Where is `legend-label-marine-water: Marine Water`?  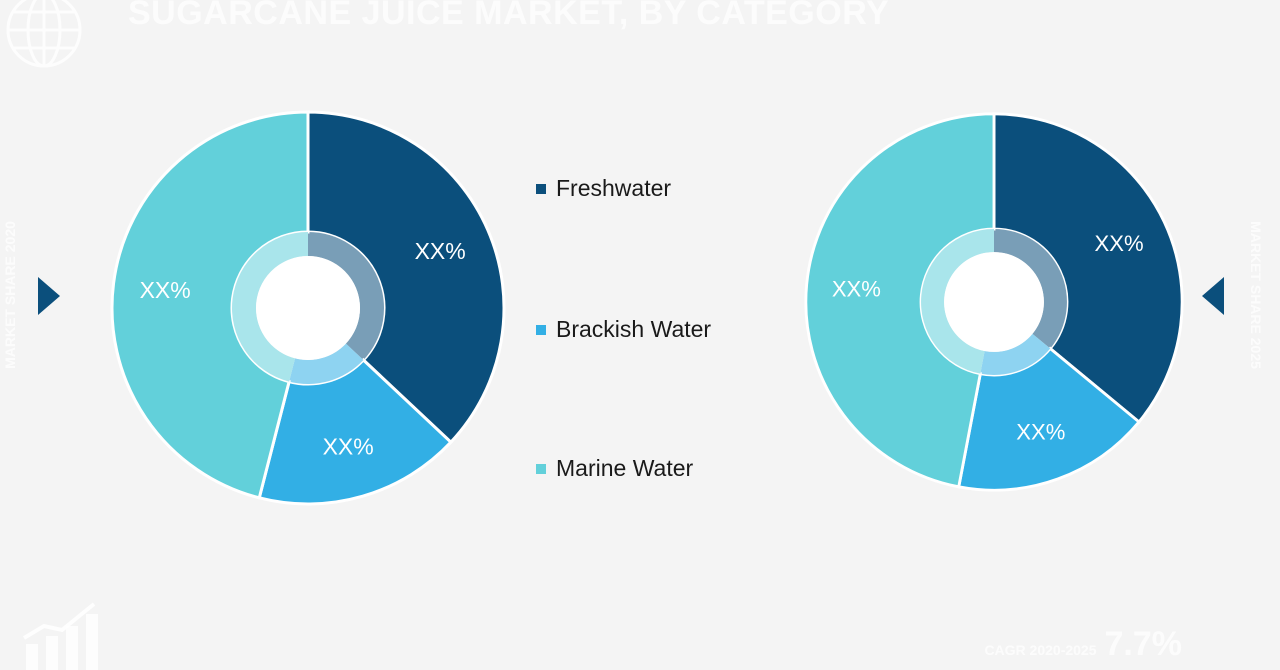
legend-label-marine-water: Marine Water is located at coordinates (625, 468).